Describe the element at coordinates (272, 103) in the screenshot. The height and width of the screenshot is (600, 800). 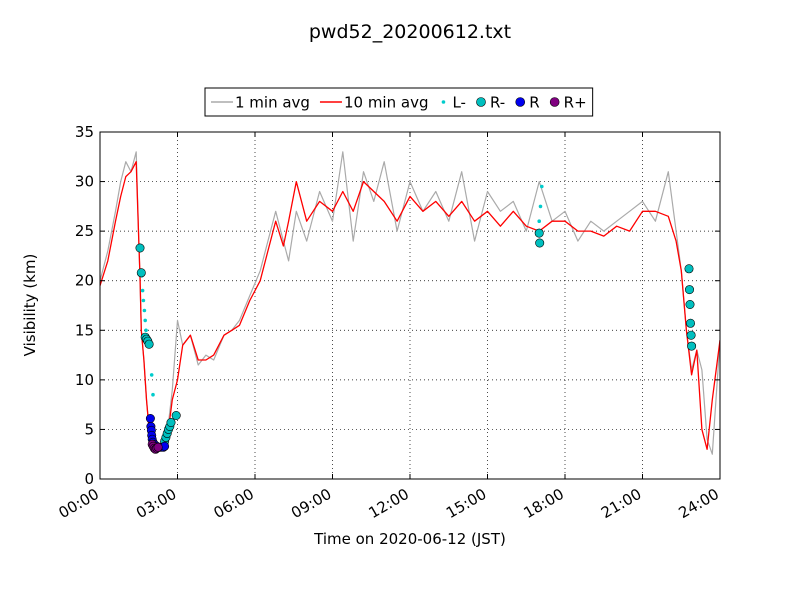
I see `legend-label: 1 min avg` at that location.